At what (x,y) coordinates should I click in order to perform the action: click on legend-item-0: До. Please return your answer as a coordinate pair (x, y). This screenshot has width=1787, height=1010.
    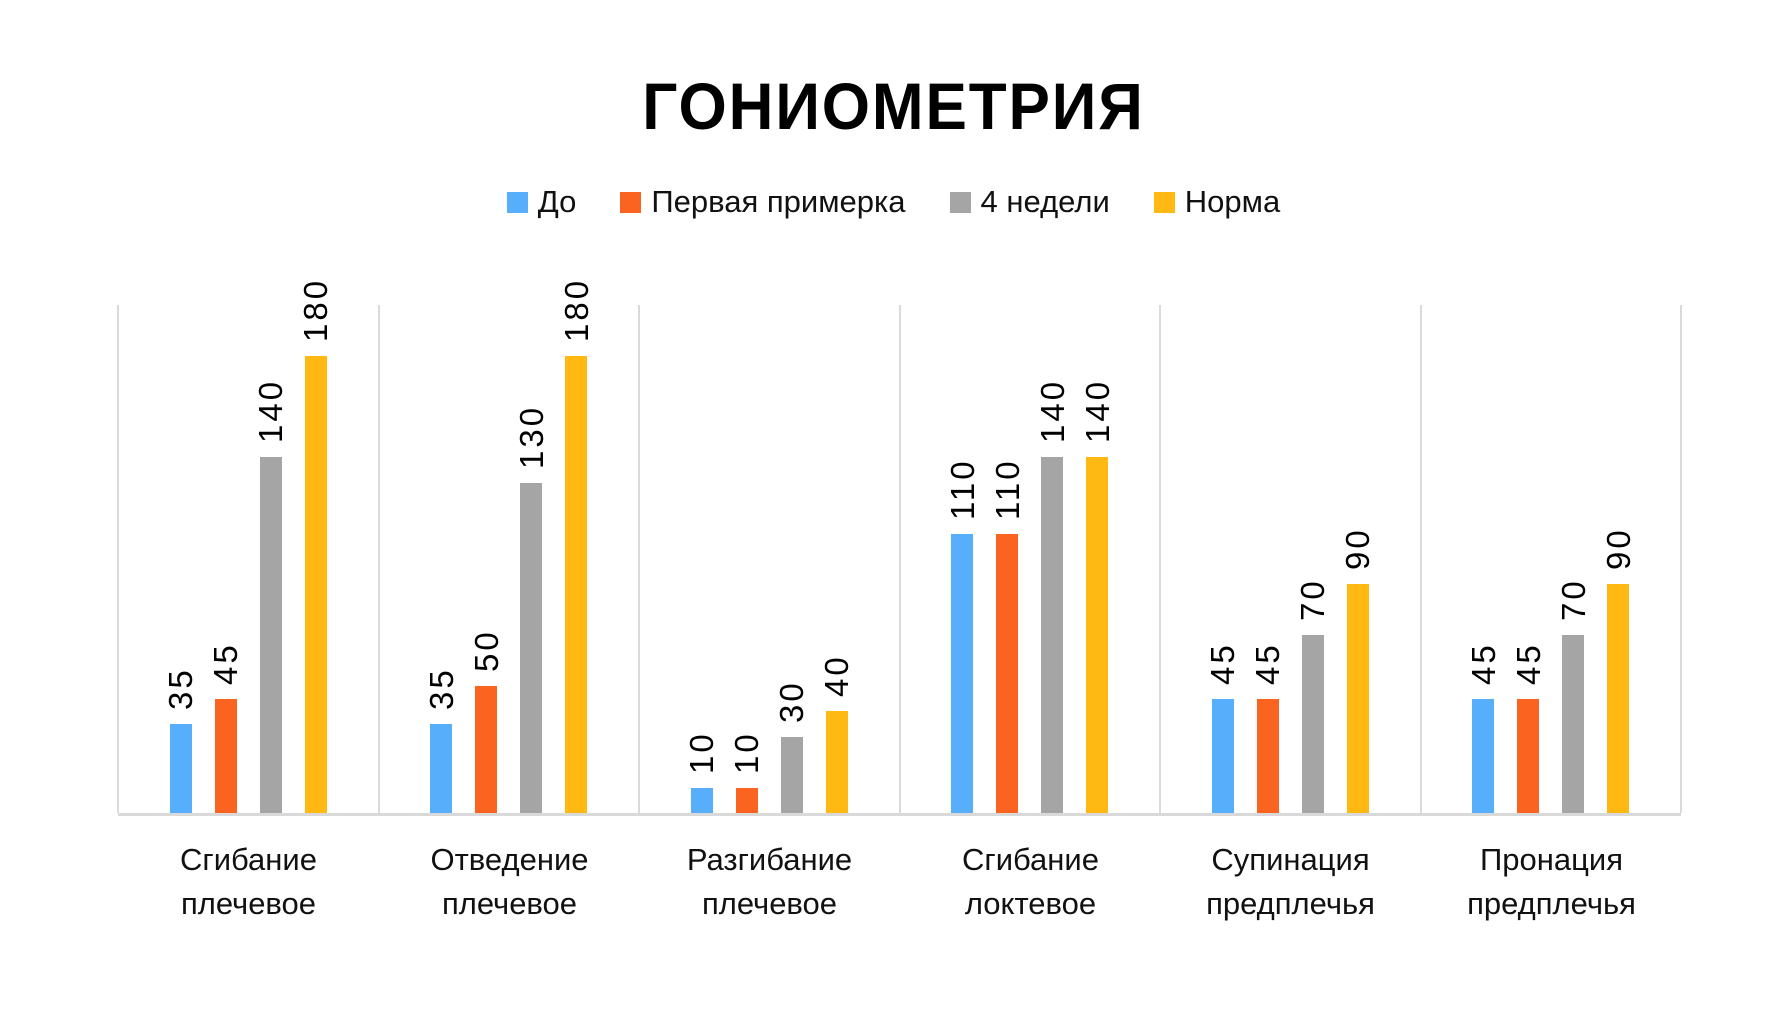
    Looking at the image, I should click on (541, 202).